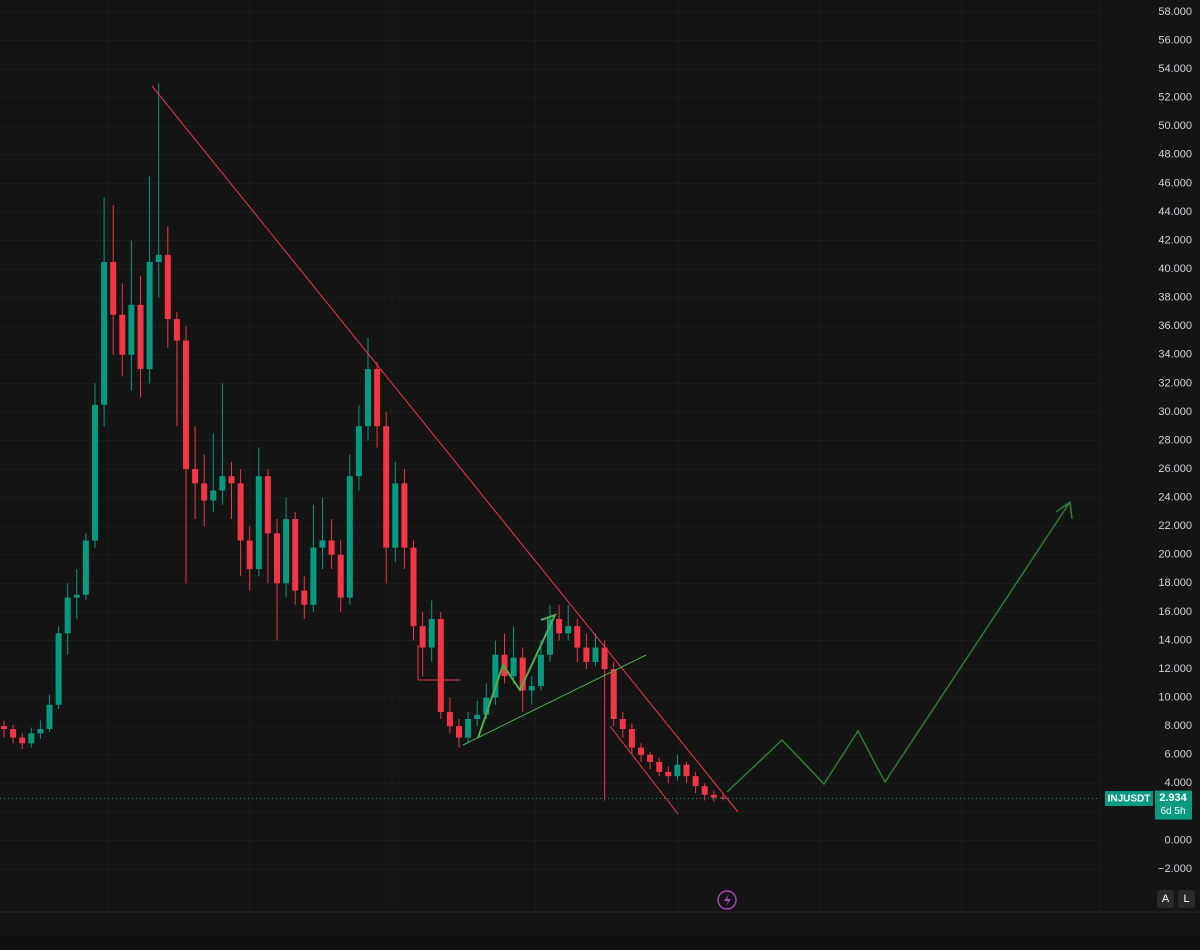 This screenshot has width=1200, height=950. I want to click on replay-icon, so click(727, 900).